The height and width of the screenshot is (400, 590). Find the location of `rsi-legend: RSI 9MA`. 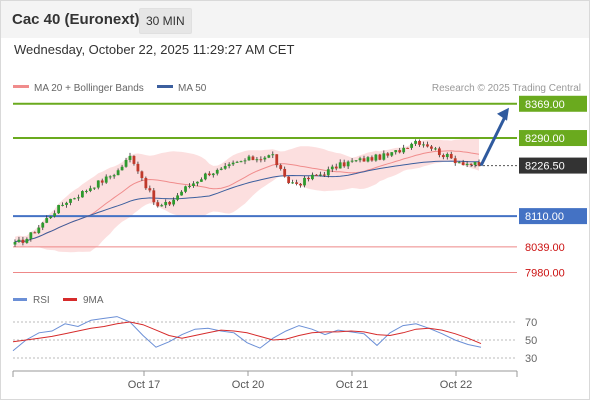

rsi-legend: RSI 9MA is located at coordinates (58, 300).